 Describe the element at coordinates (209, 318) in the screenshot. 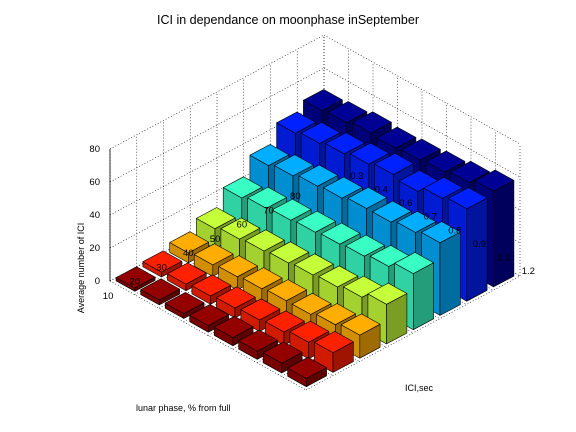

I see `bar-0.7-10` at that location.